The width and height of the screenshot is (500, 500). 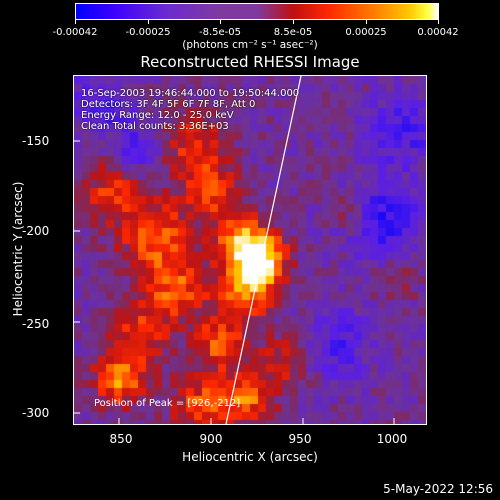 What do you see at coordinates (257, 11) in the screenshot?
I see `colorbar` at bounding box center [257, 11].